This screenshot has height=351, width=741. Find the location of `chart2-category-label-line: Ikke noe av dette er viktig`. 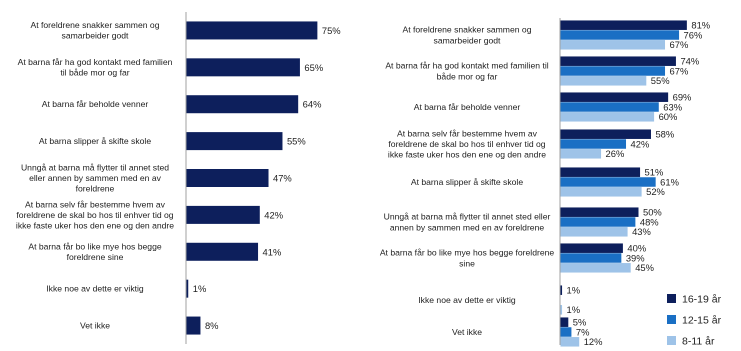

chart2-category-label-line: Ikke noe av dette er viktig is located at coordinates (467, 300).